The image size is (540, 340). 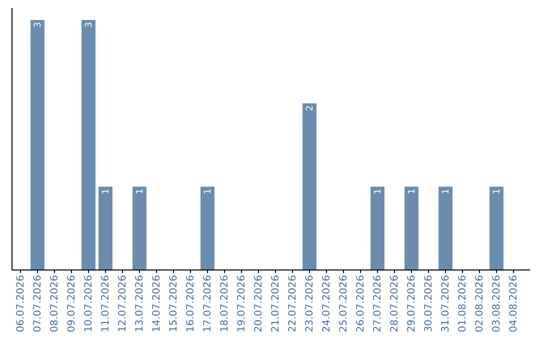 I want to click on x-tick-label: 22.07.2026, so click(x=293, y=303).